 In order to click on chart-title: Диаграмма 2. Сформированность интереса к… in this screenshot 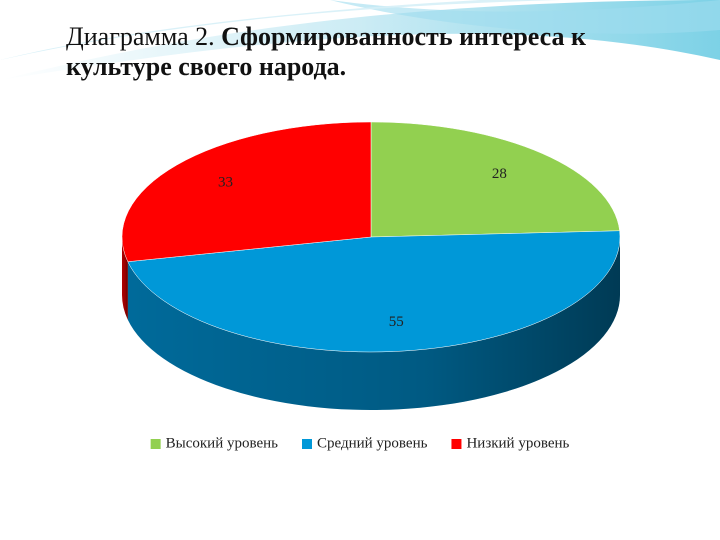, I will do `click(366, 52)`.